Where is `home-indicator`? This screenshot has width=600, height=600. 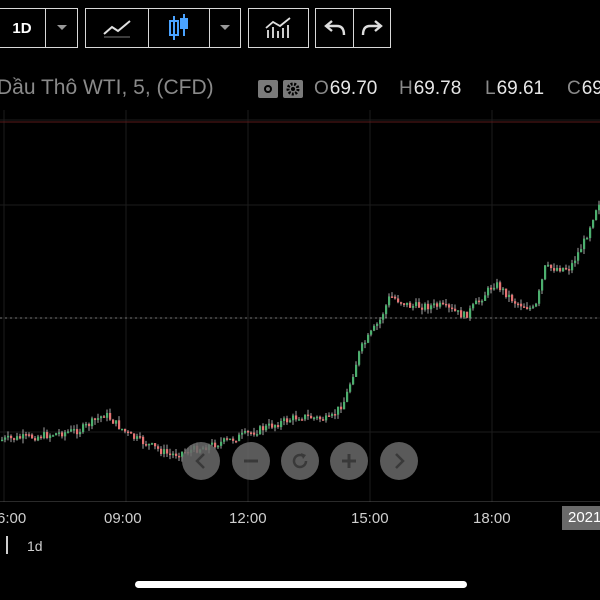 home-indicator is located at coordinates (301, 584).